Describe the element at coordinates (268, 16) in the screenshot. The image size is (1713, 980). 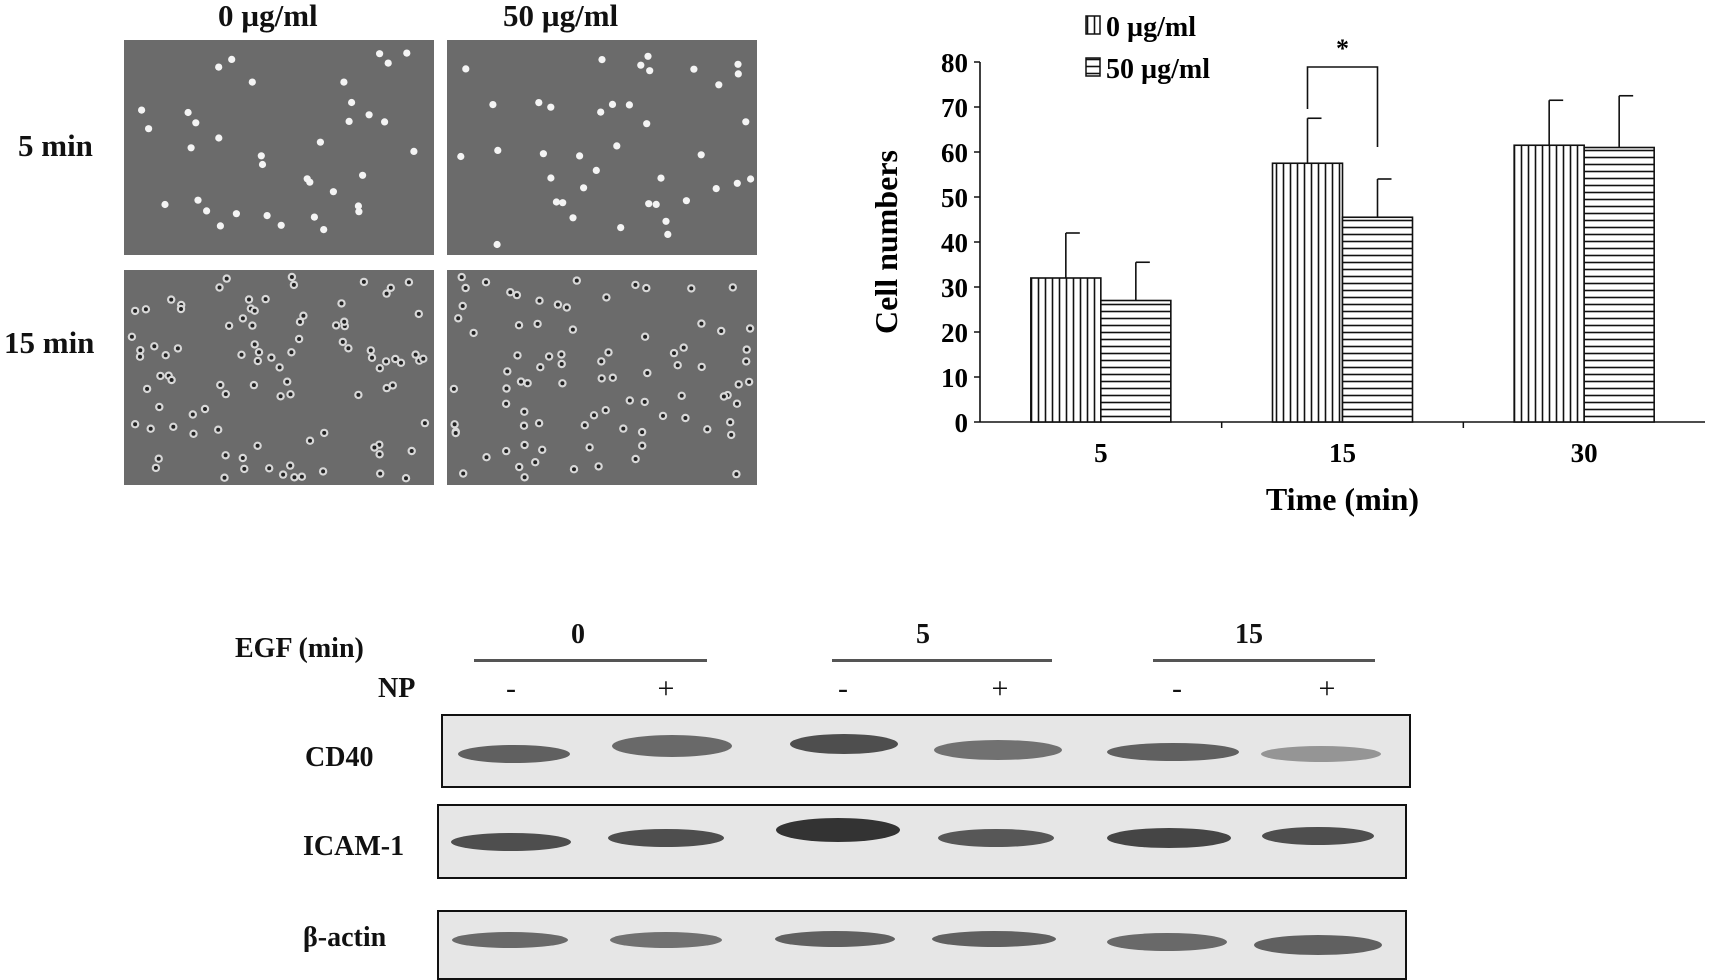
I see `column-label-0: 0 µg/ml` at that location.